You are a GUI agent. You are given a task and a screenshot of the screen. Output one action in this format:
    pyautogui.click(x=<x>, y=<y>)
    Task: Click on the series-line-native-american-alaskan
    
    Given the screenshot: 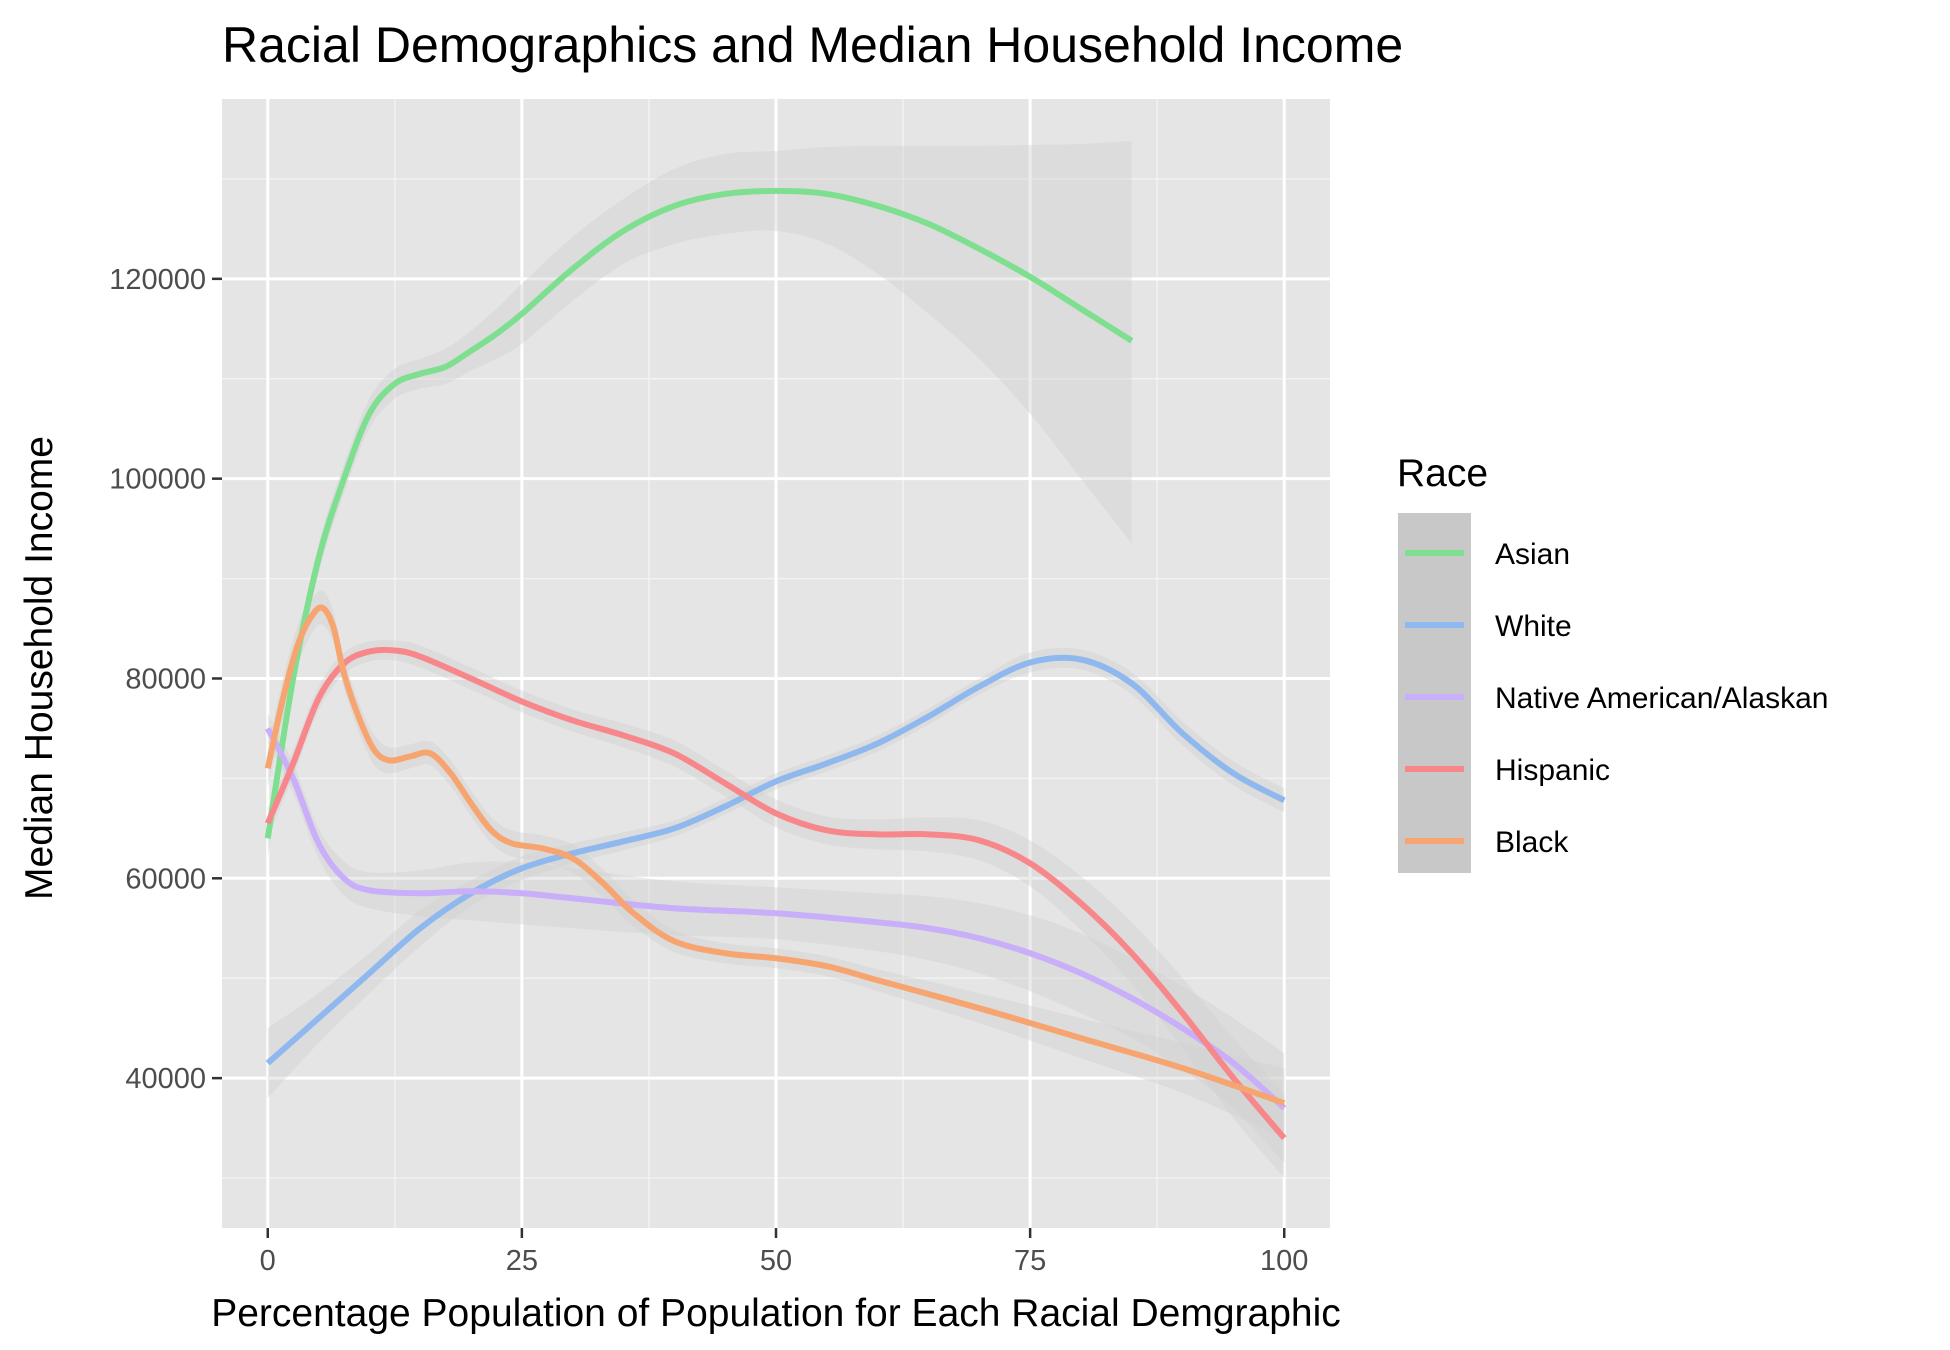 What is the action you would take?
    pyautogui.click(x=776, y=919)
    